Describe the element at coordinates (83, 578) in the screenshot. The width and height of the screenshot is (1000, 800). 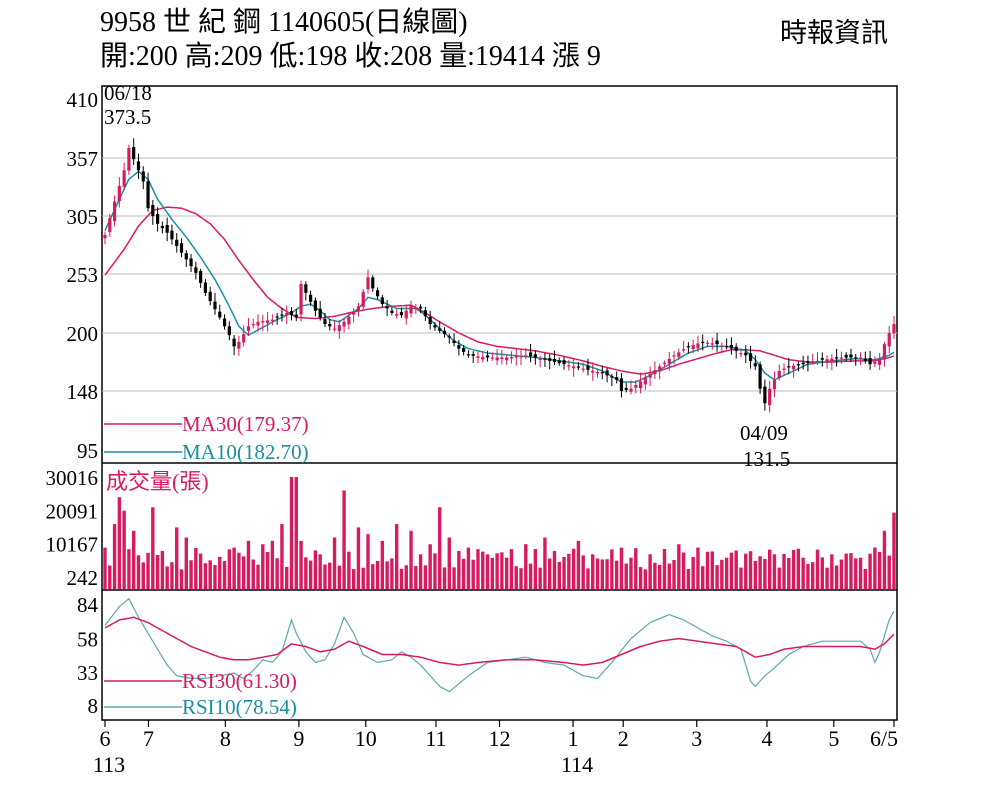
I see `volume-tick-label: 242` at that location.